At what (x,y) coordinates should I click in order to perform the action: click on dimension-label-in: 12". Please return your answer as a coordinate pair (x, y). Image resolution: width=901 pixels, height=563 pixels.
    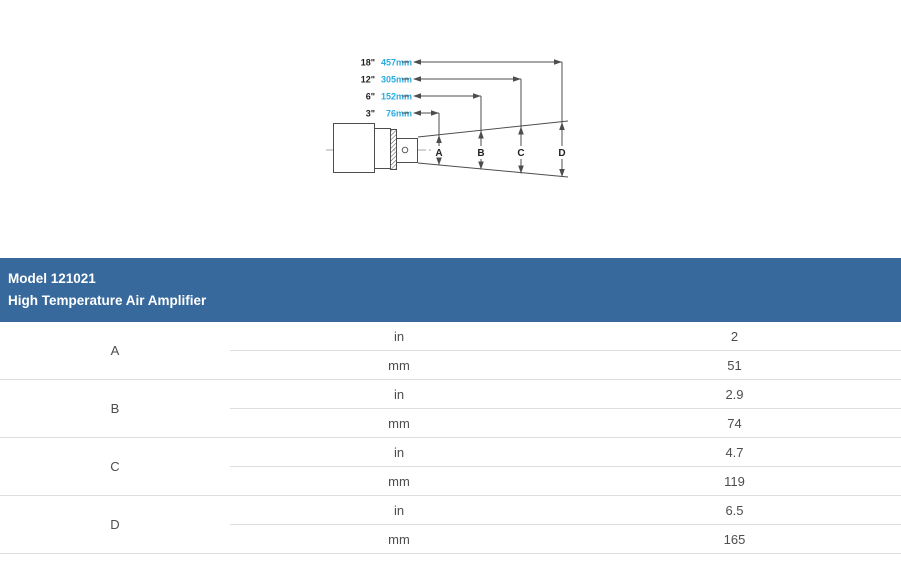
    Looking at the image, I should click on (368, 80).